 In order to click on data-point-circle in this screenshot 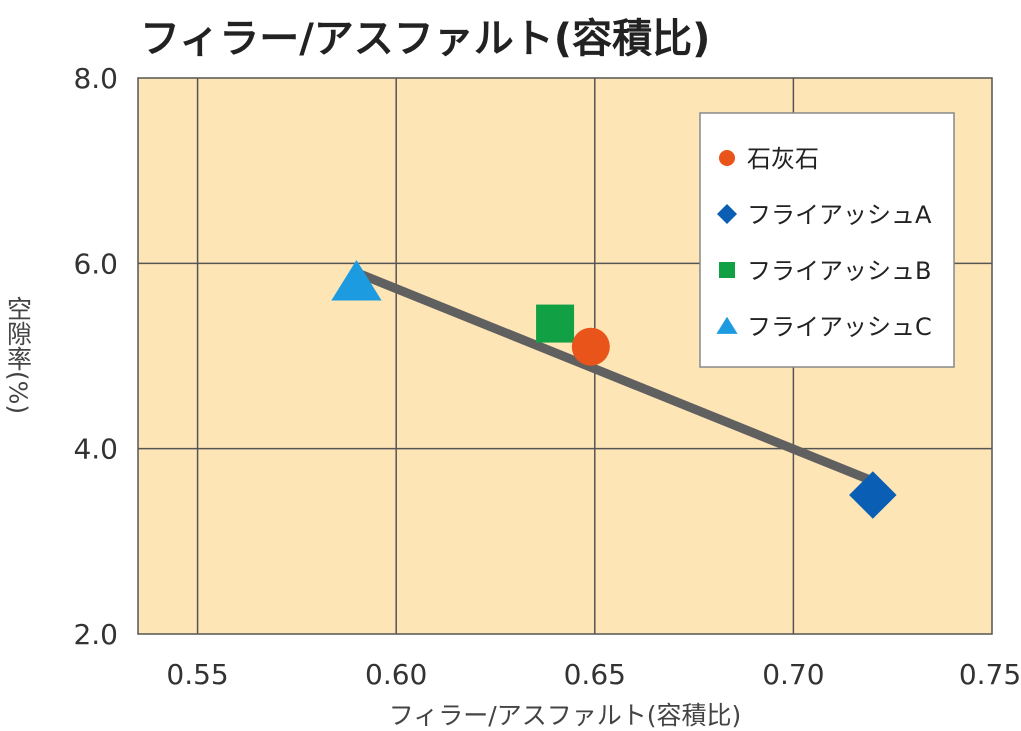, I will do `click(590, 346)`.